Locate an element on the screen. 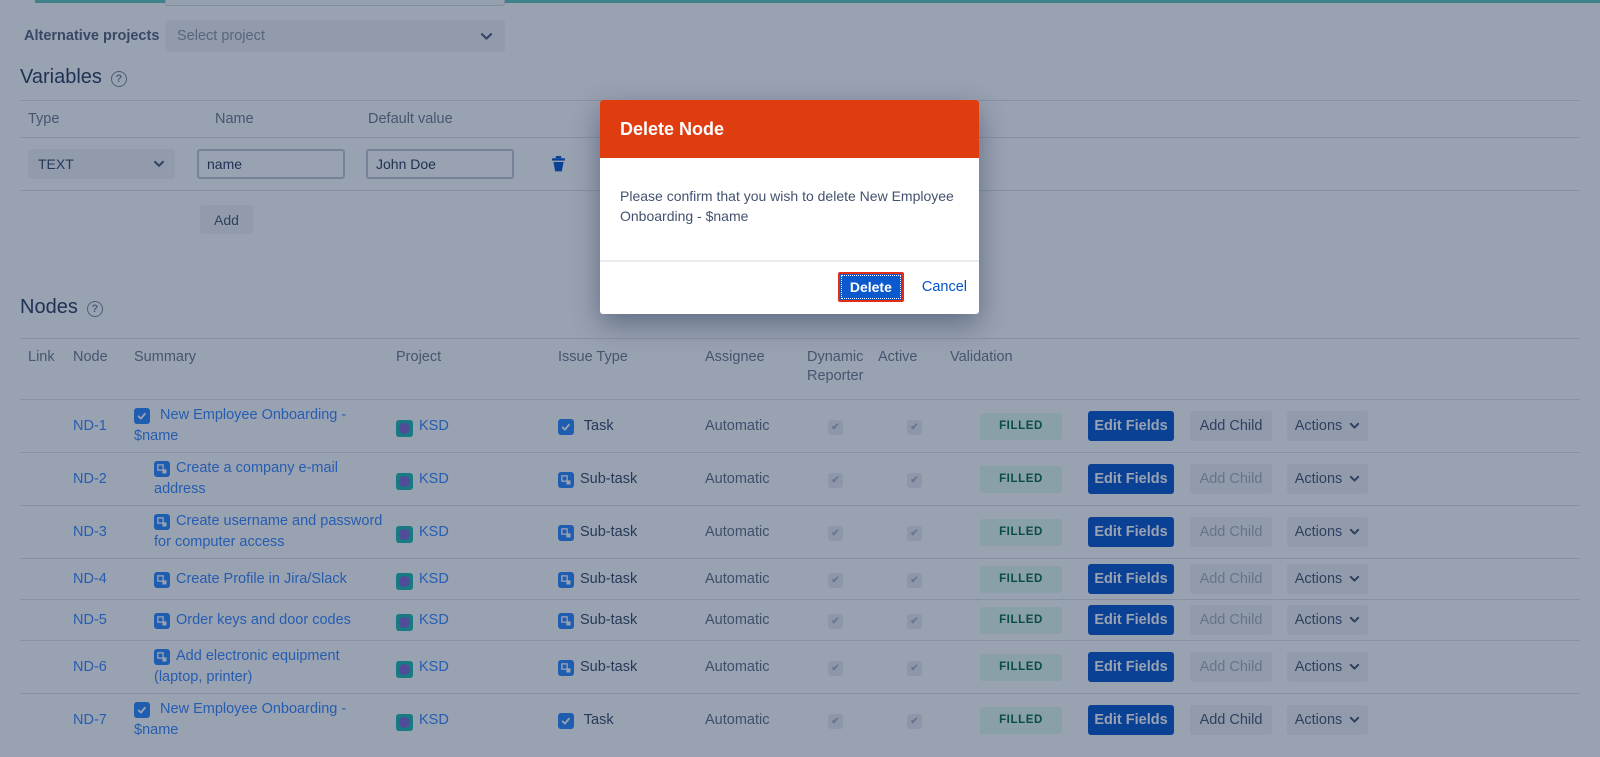 The width and height of the screenshot is (1600, 757). variable-type-select: TEXT is located at coordinates (101, 164).